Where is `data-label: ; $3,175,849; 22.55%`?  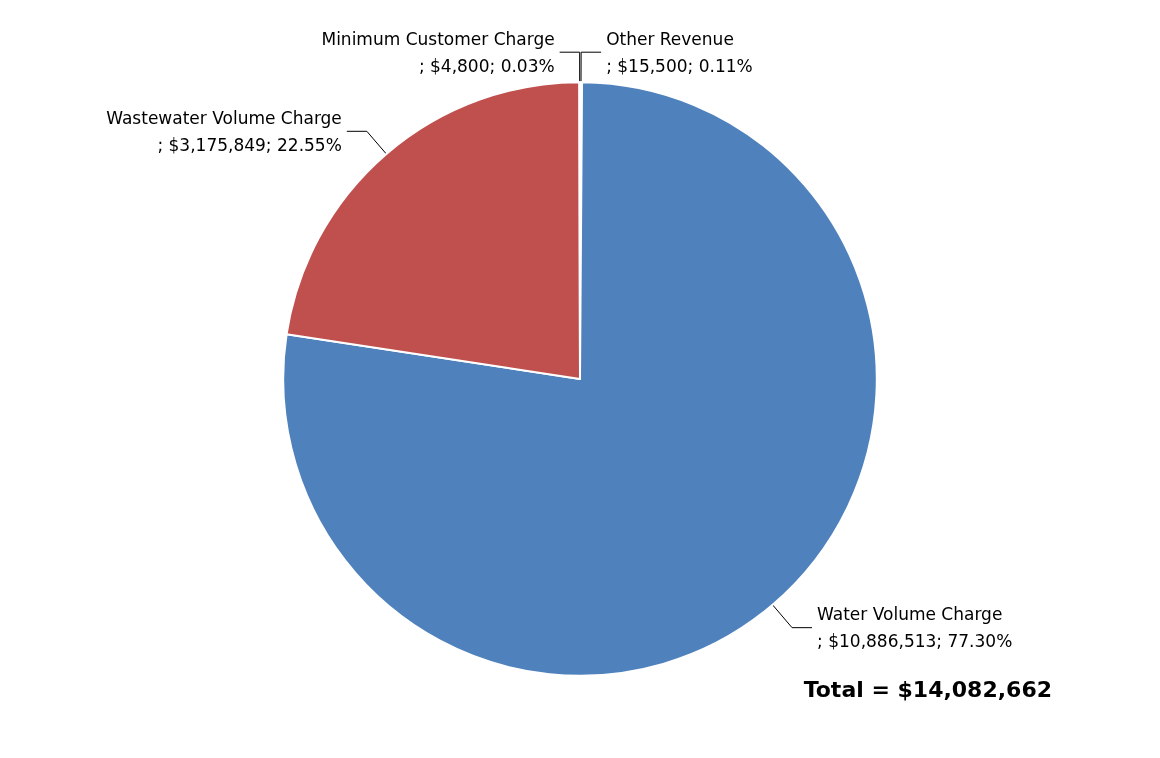
data-label: ; $3,175,849; 22.55% is located at coordinates (249, 144).